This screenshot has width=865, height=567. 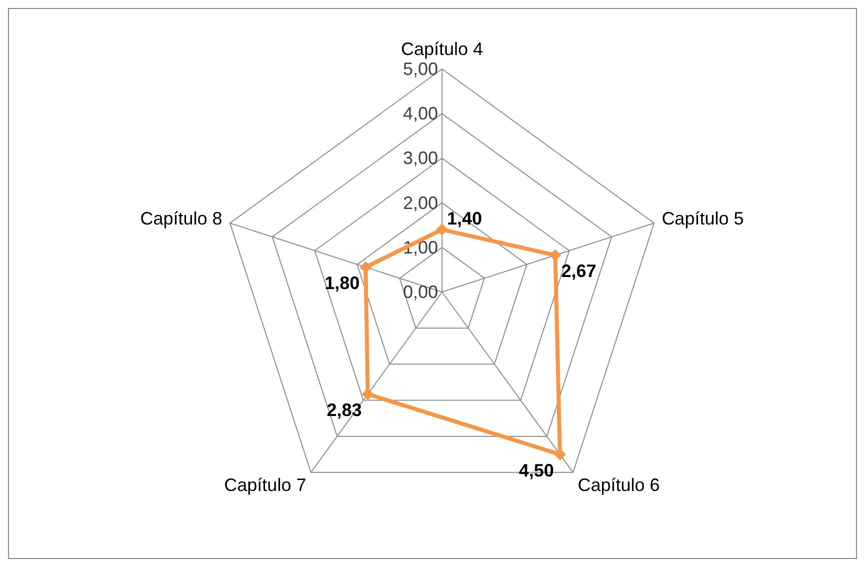 I want to click on spoke-label: Capítulo 4, so click(x=442, y=49).